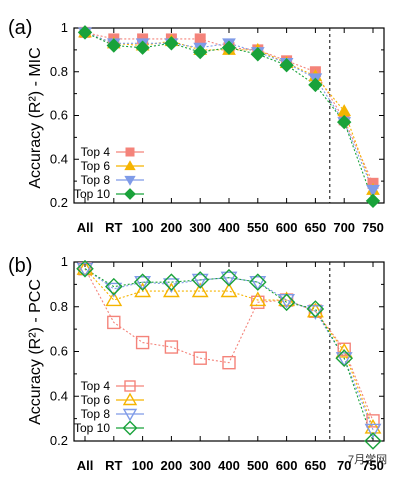 The width and height of the screenshot is (414, 480). I want to click on x-tick-label: 200, so click(172, 227).